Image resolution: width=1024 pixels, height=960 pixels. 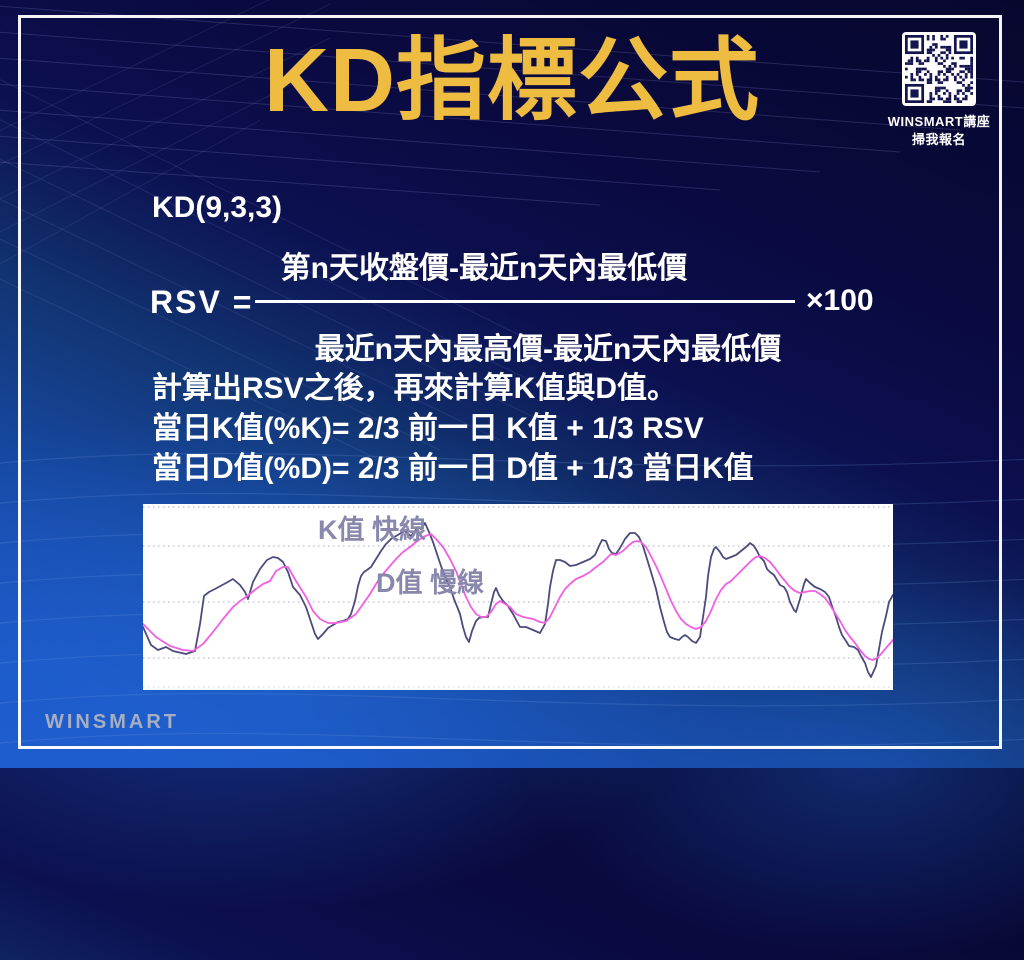 I want to click on rsv-numerator: 第n天收盤價-最近n天內最低價, so click(x=484, y=268).